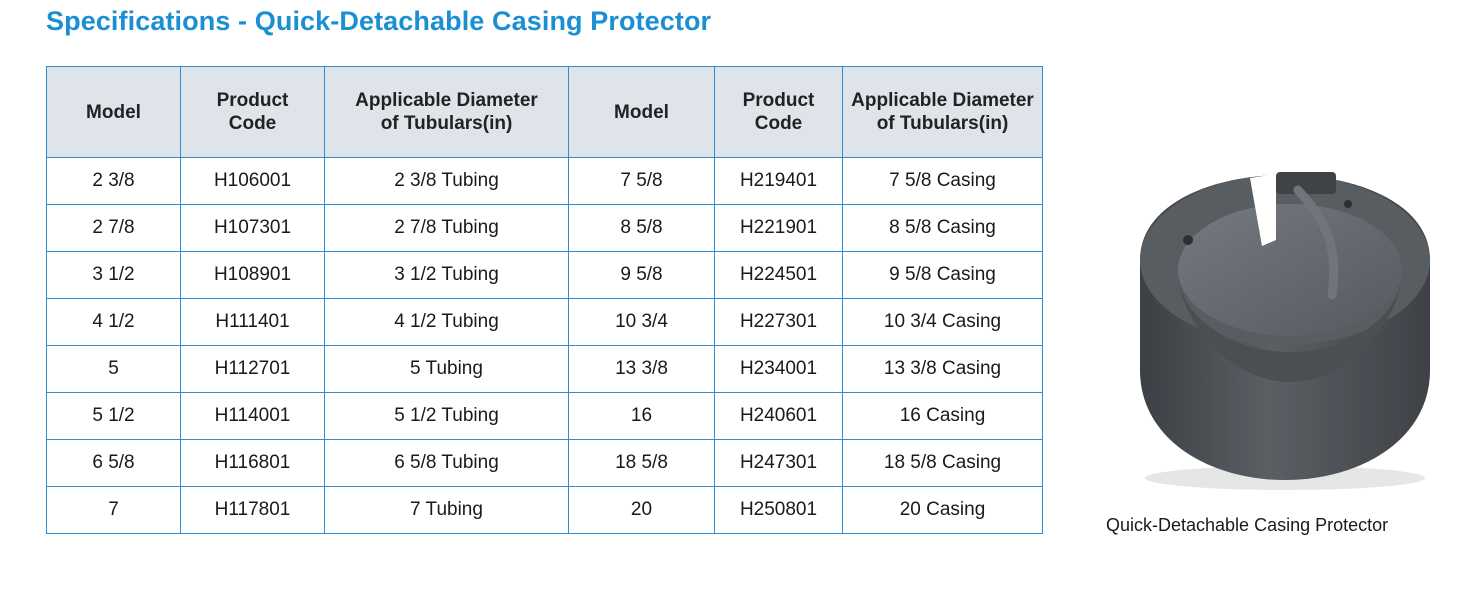 This screenshot has height=591, width=1478. What do you see at coordinates (942, 228) in the screenshot?
I see `cell-applicable-diameter-2: 8 5/8 Casing` at bounding box center [942, 228].